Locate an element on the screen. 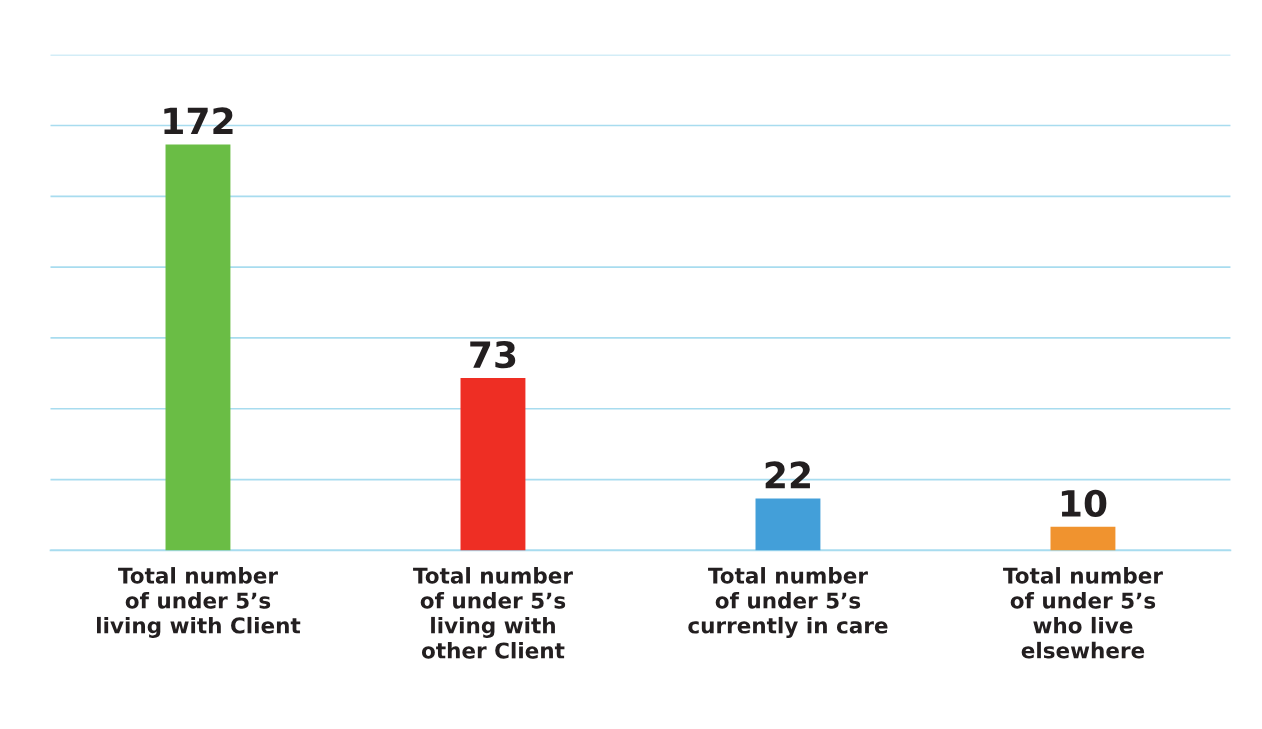 The height and width of the screenshot is (729, 1262). x-tick-label: Total number of under 5’s living with Client is located at coordinates (199, 602).